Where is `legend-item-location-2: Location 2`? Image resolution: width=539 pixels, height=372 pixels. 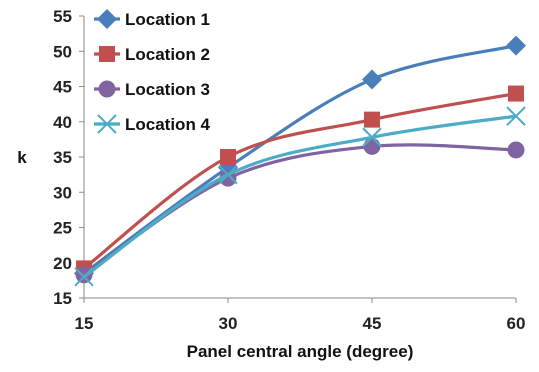
legend-item-location-2: Location 2 is located at coordinates (152, 54).